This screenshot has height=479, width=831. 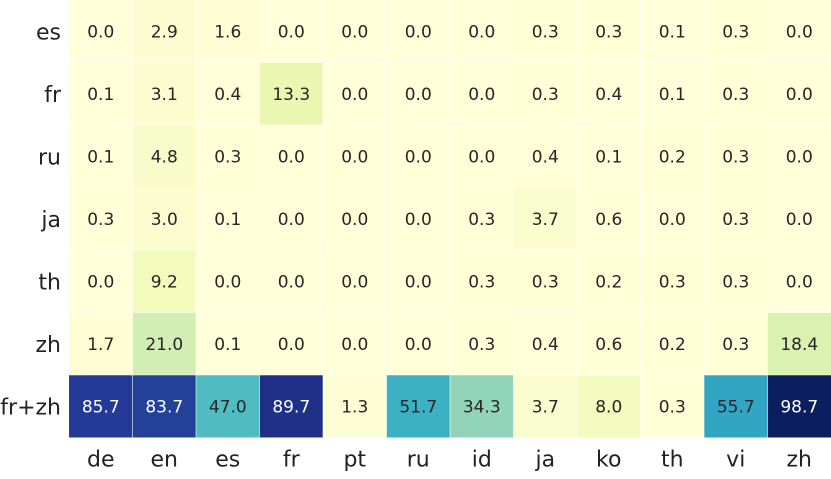 What do you see at coordinates (164, 282) in the screenshot?
I see `heatmap-cell-value: 9.2` at bounding box center [164, 282].